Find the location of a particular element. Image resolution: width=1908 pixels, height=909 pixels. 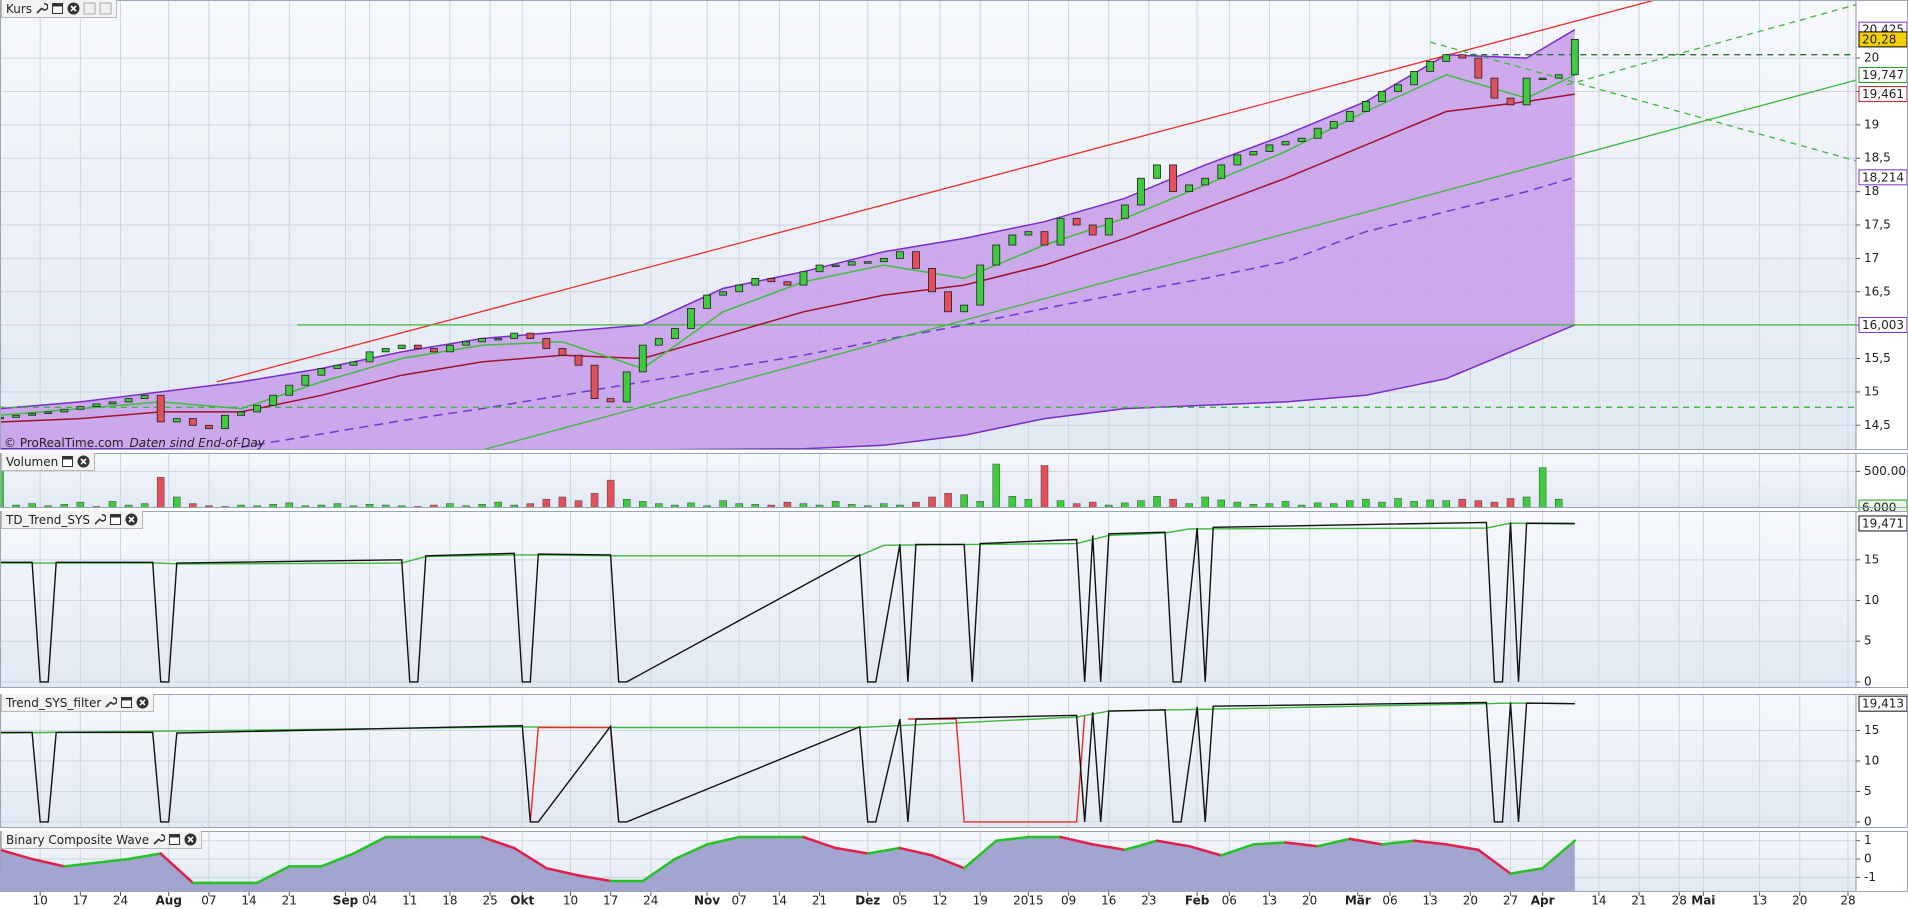

y-tick-label: 15 is located at coordinates (1871, 730).